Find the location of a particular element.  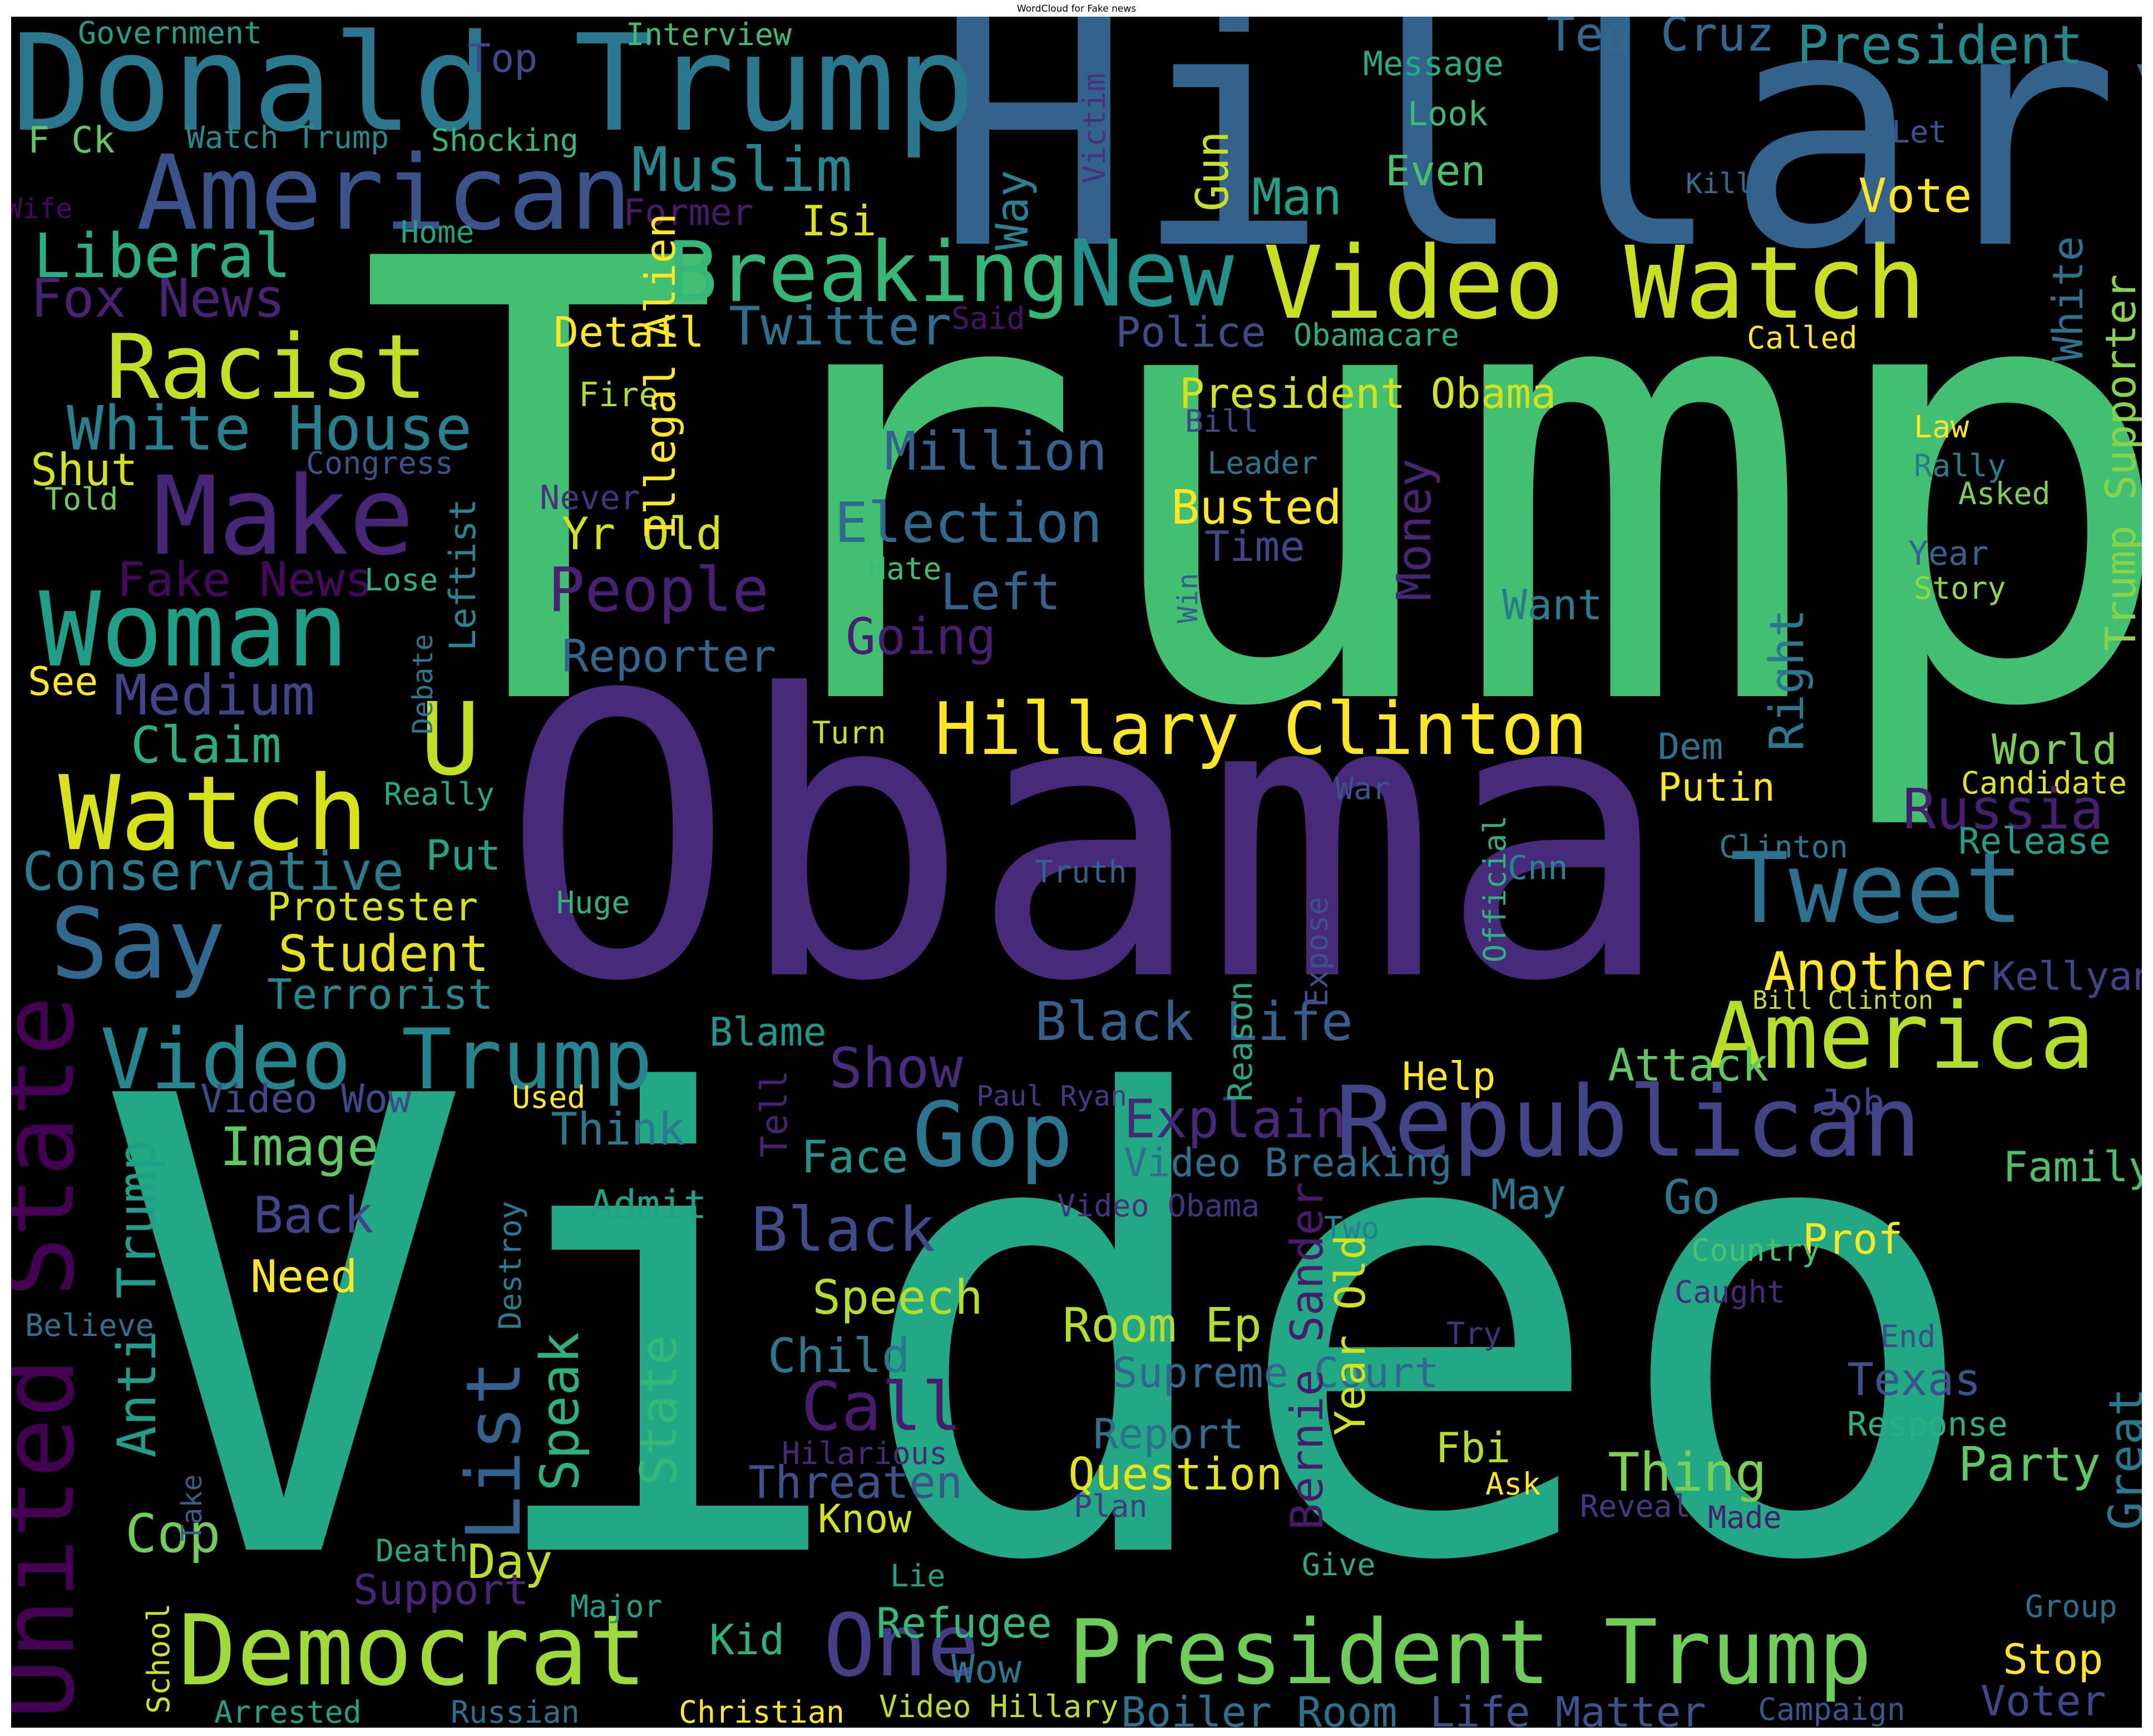

word: Video Breaking is located at coordinates (1288, 1163).